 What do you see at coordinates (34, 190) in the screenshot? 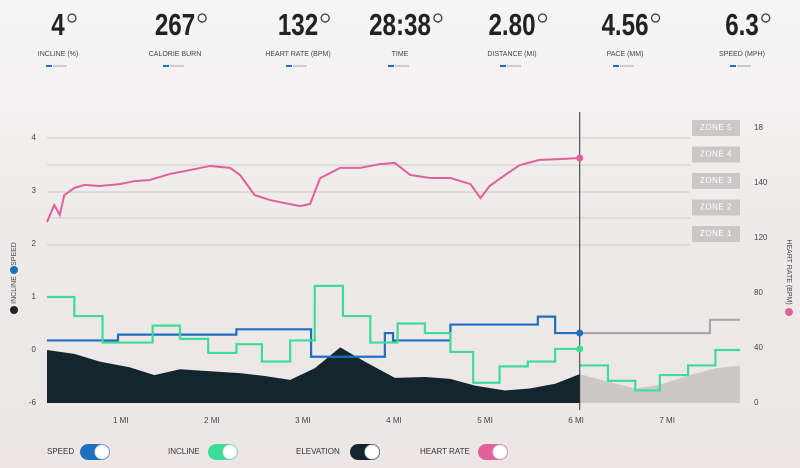
I see `y-tick-label: 3` at bounding box center [34, 190].